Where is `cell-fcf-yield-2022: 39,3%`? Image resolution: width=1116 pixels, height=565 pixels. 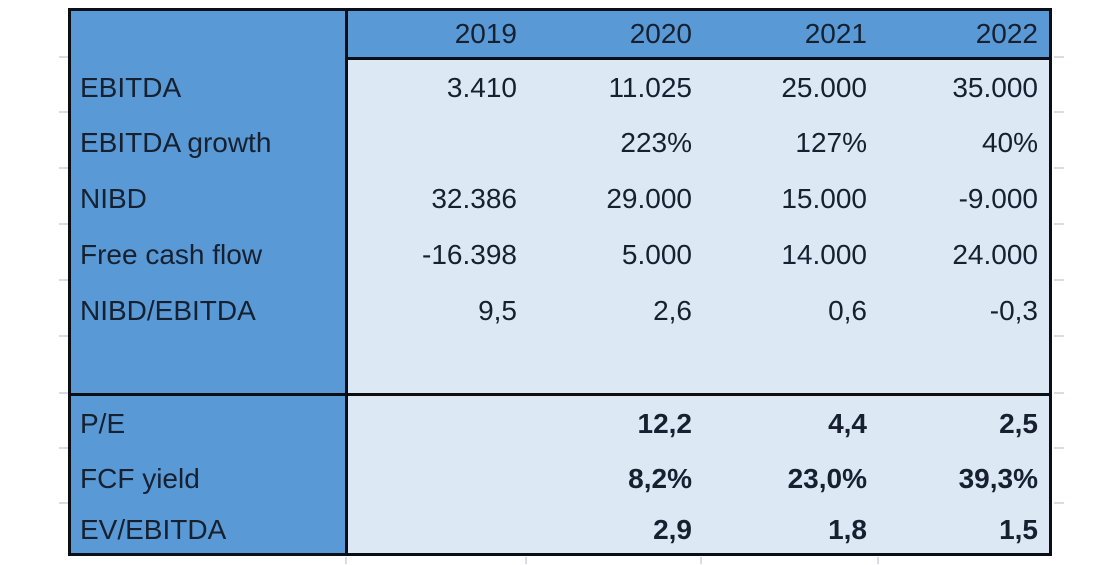 cell-fcf-yield-2022: 39,3% is located at coordinates (963, 478).